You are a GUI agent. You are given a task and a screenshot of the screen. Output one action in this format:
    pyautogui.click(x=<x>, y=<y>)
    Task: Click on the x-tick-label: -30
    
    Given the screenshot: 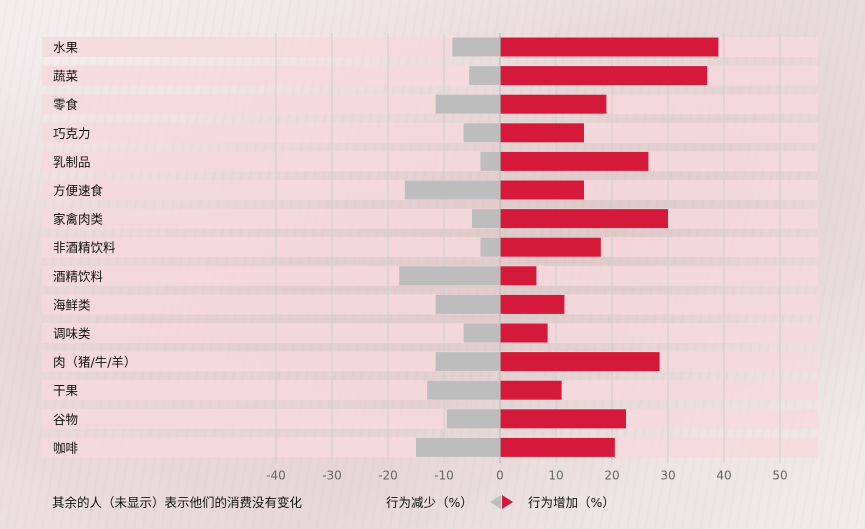 What is the action you would take?
    pyautogui.click(x=332, y=475)
    